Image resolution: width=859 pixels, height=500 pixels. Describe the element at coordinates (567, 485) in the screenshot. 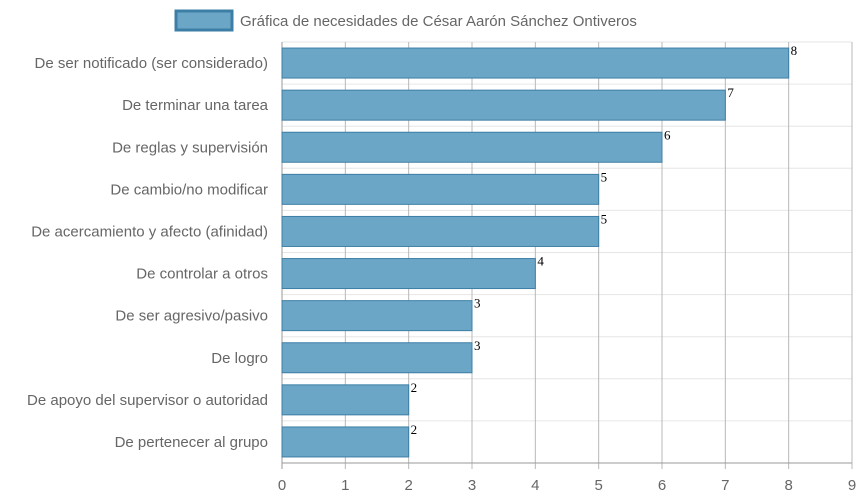

I see `x-axis-tick-labels: 0 1 2 3 4 5 6 7 8 9` at that location.